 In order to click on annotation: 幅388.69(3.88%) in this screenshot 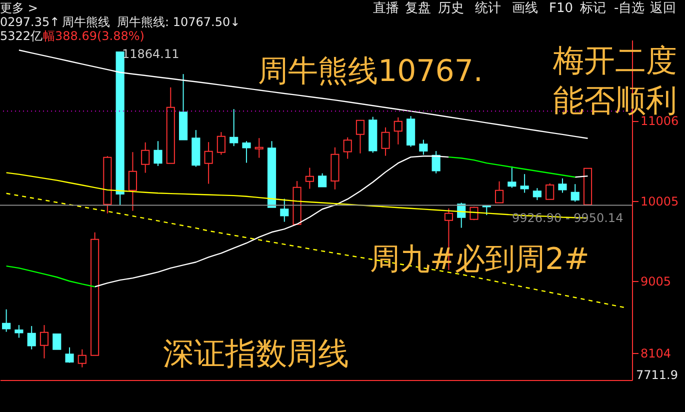, I will do `click(93, 36)`.